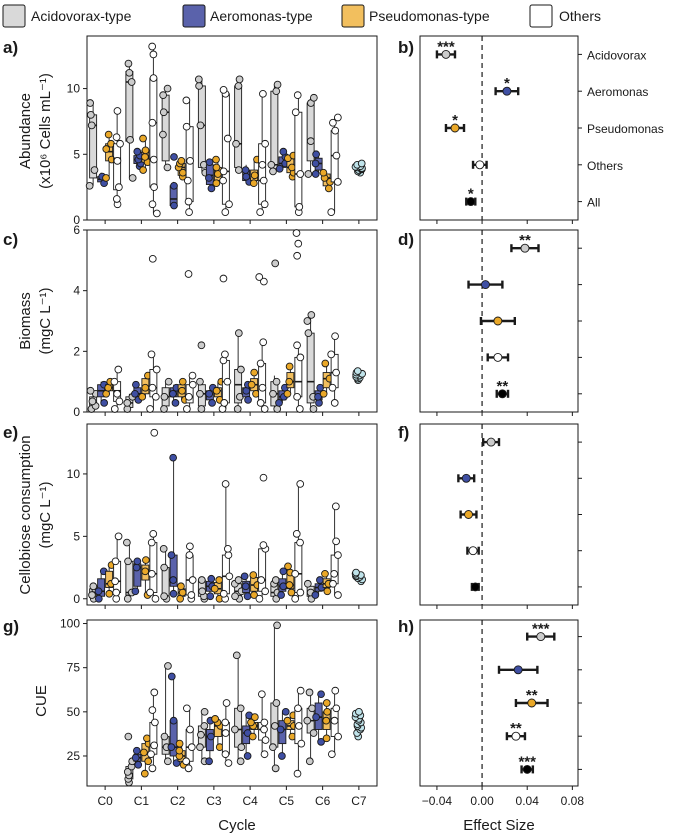 The image size is (680, 836). Describe the element at coordinates (617, 92) in the screenshot. I see `effect-row-label: Aeromonas` at that location.